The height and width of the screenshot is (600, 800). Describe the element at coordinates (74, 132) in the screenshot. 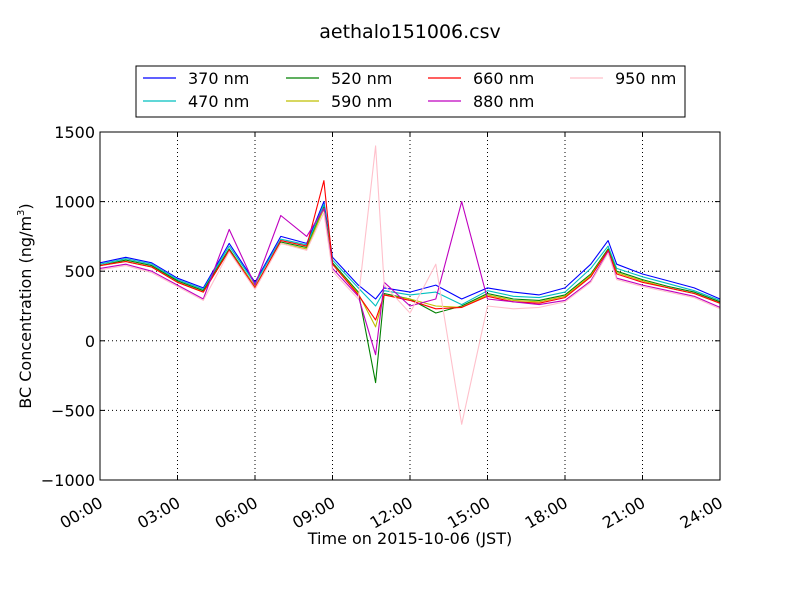

I see `y-tick-label: 1500` at that location.